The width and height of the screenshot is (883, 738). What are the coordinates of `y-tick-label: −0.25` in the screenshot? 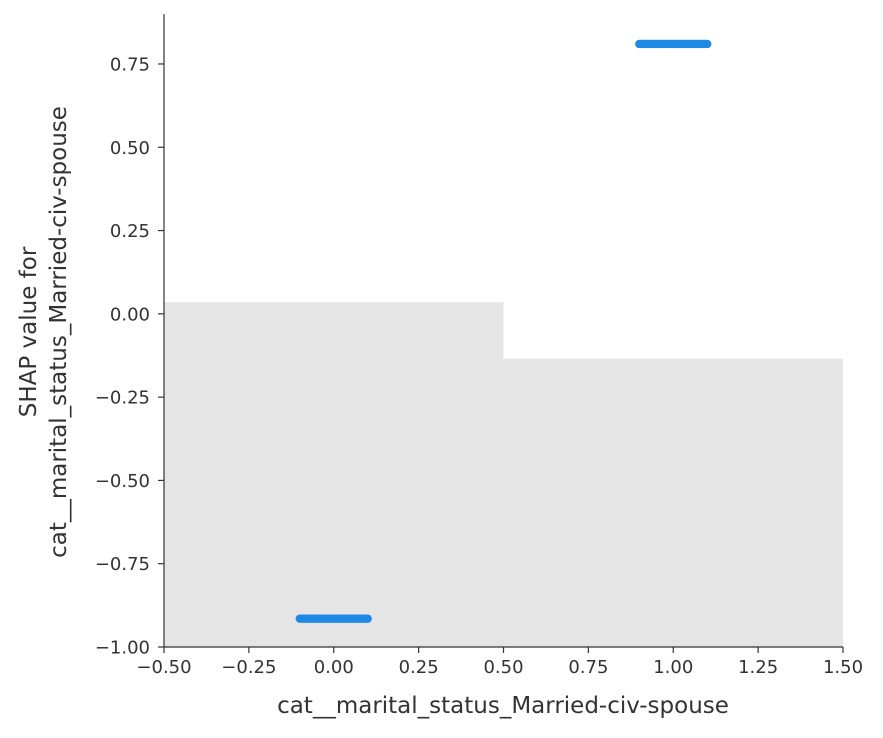 It's located at (122, 398).